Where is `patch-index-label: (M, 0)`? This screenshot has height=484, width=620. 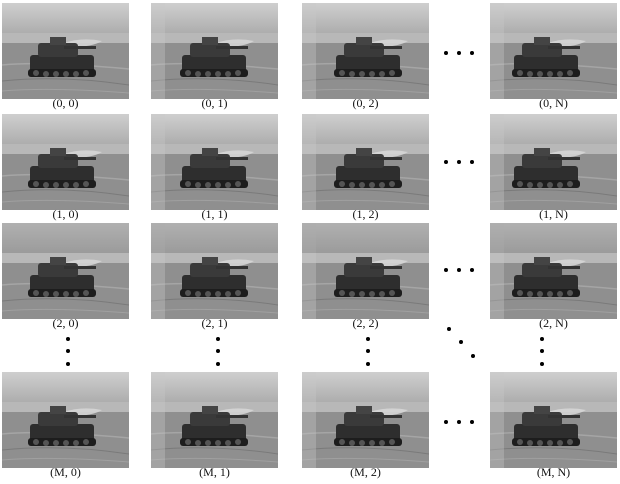 patch-index-label: (M, 0) is located at coordinates (65, 472).